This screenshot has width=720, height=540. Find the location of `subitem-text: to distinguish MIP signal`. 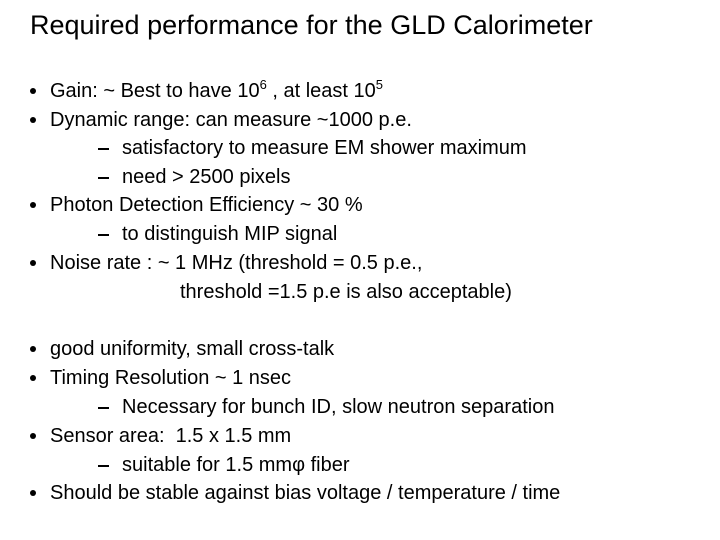

subitem-text: to distinguish MIP signal is located at coordinates (230, 234).